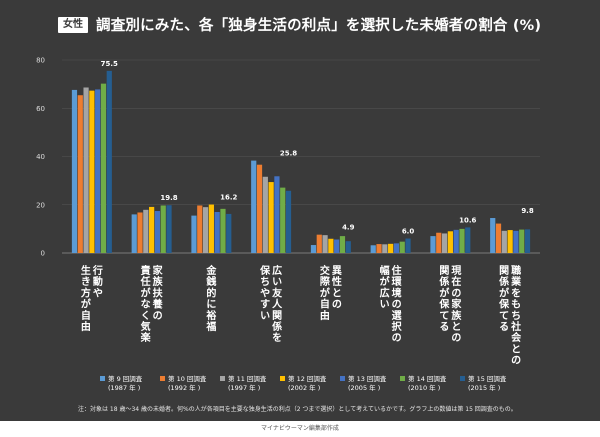 The width and height of the screenshot is (600, 437). What do you see at coordinates (516, 337) in the screenshot?
I see `category-label-char: 会` at bounding box center [516, 337].